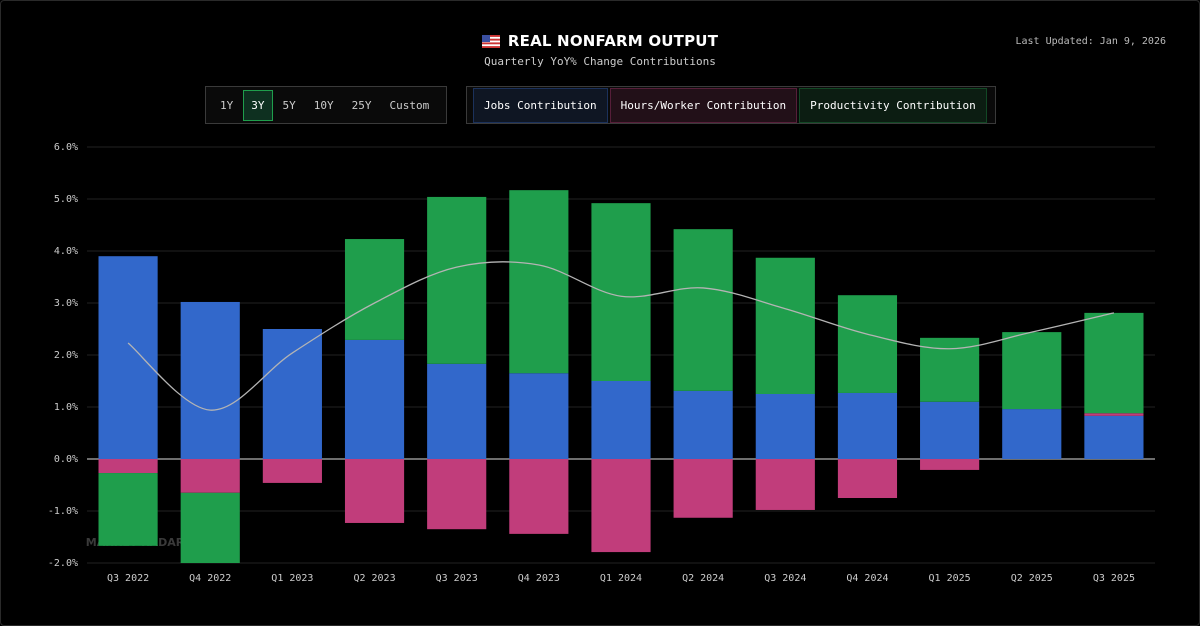 This screenshot has height=626, width=1200. I want to click on x-tick-label: Q3 2022, so click(128, 578).